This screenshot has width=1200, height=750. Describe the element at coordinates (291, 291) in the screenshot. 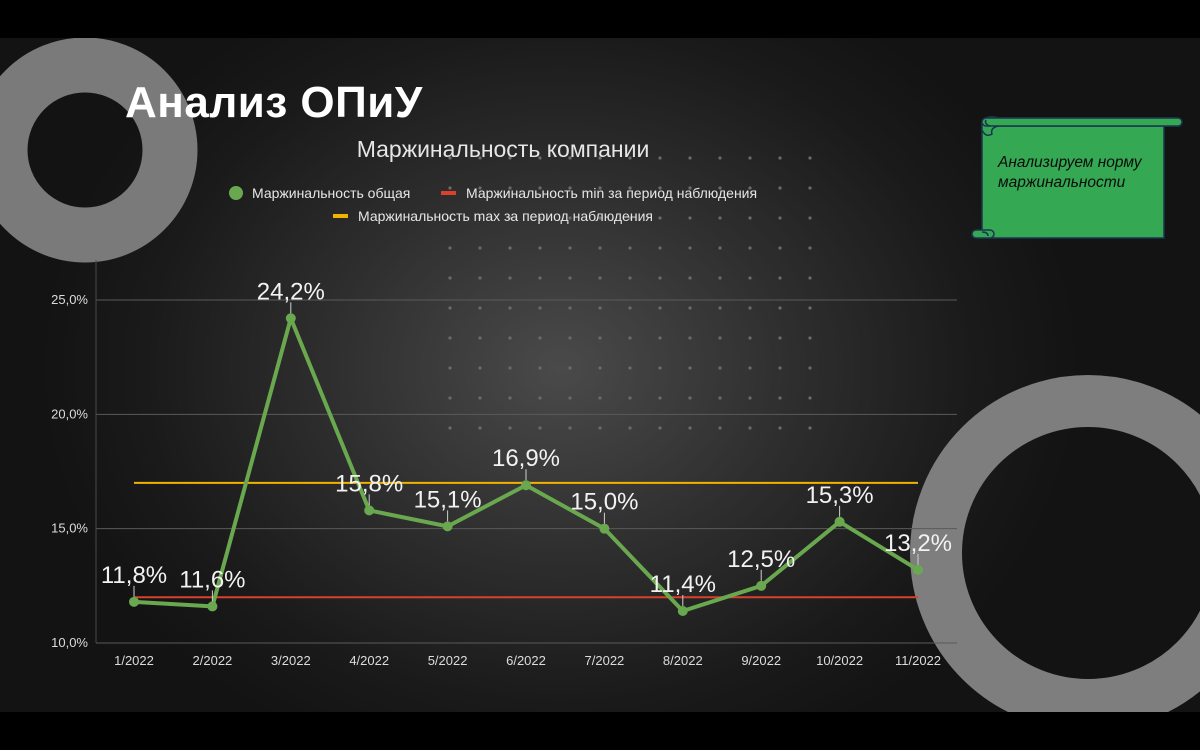

I see `data-label: 24,2%` at that location.